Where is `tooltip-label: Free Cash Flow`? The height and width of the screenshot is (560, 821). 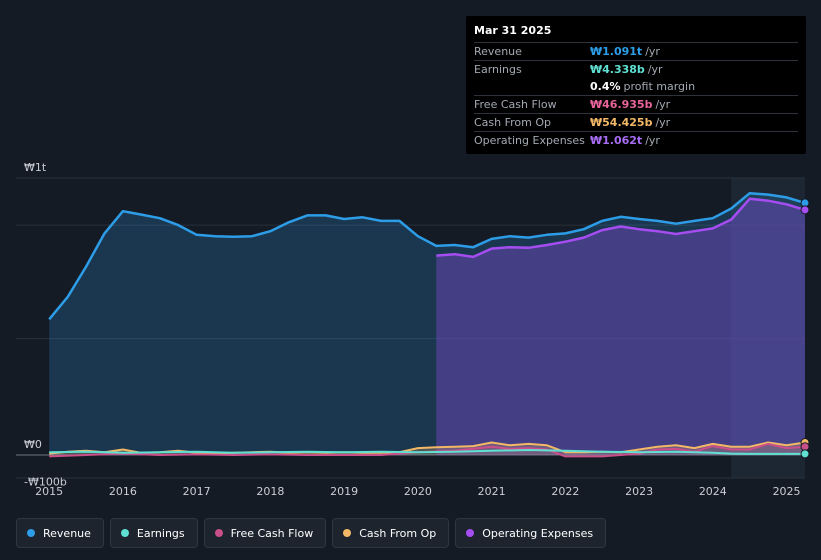 tooltip-label: Free Cash Flow is located at coordinates (515, 104).